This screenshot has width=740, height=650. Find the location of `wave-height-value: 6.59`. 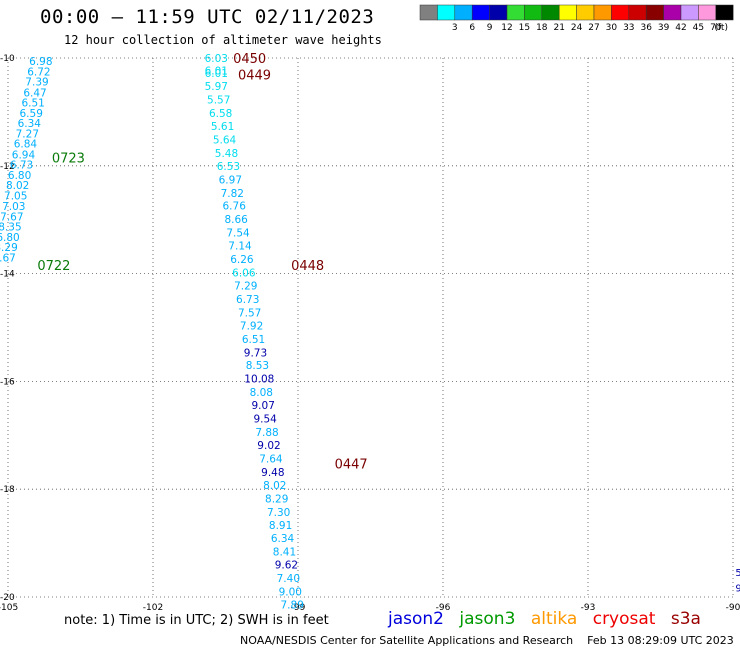

wave-height-value: 6.59 is located at coordinates (31, 114).